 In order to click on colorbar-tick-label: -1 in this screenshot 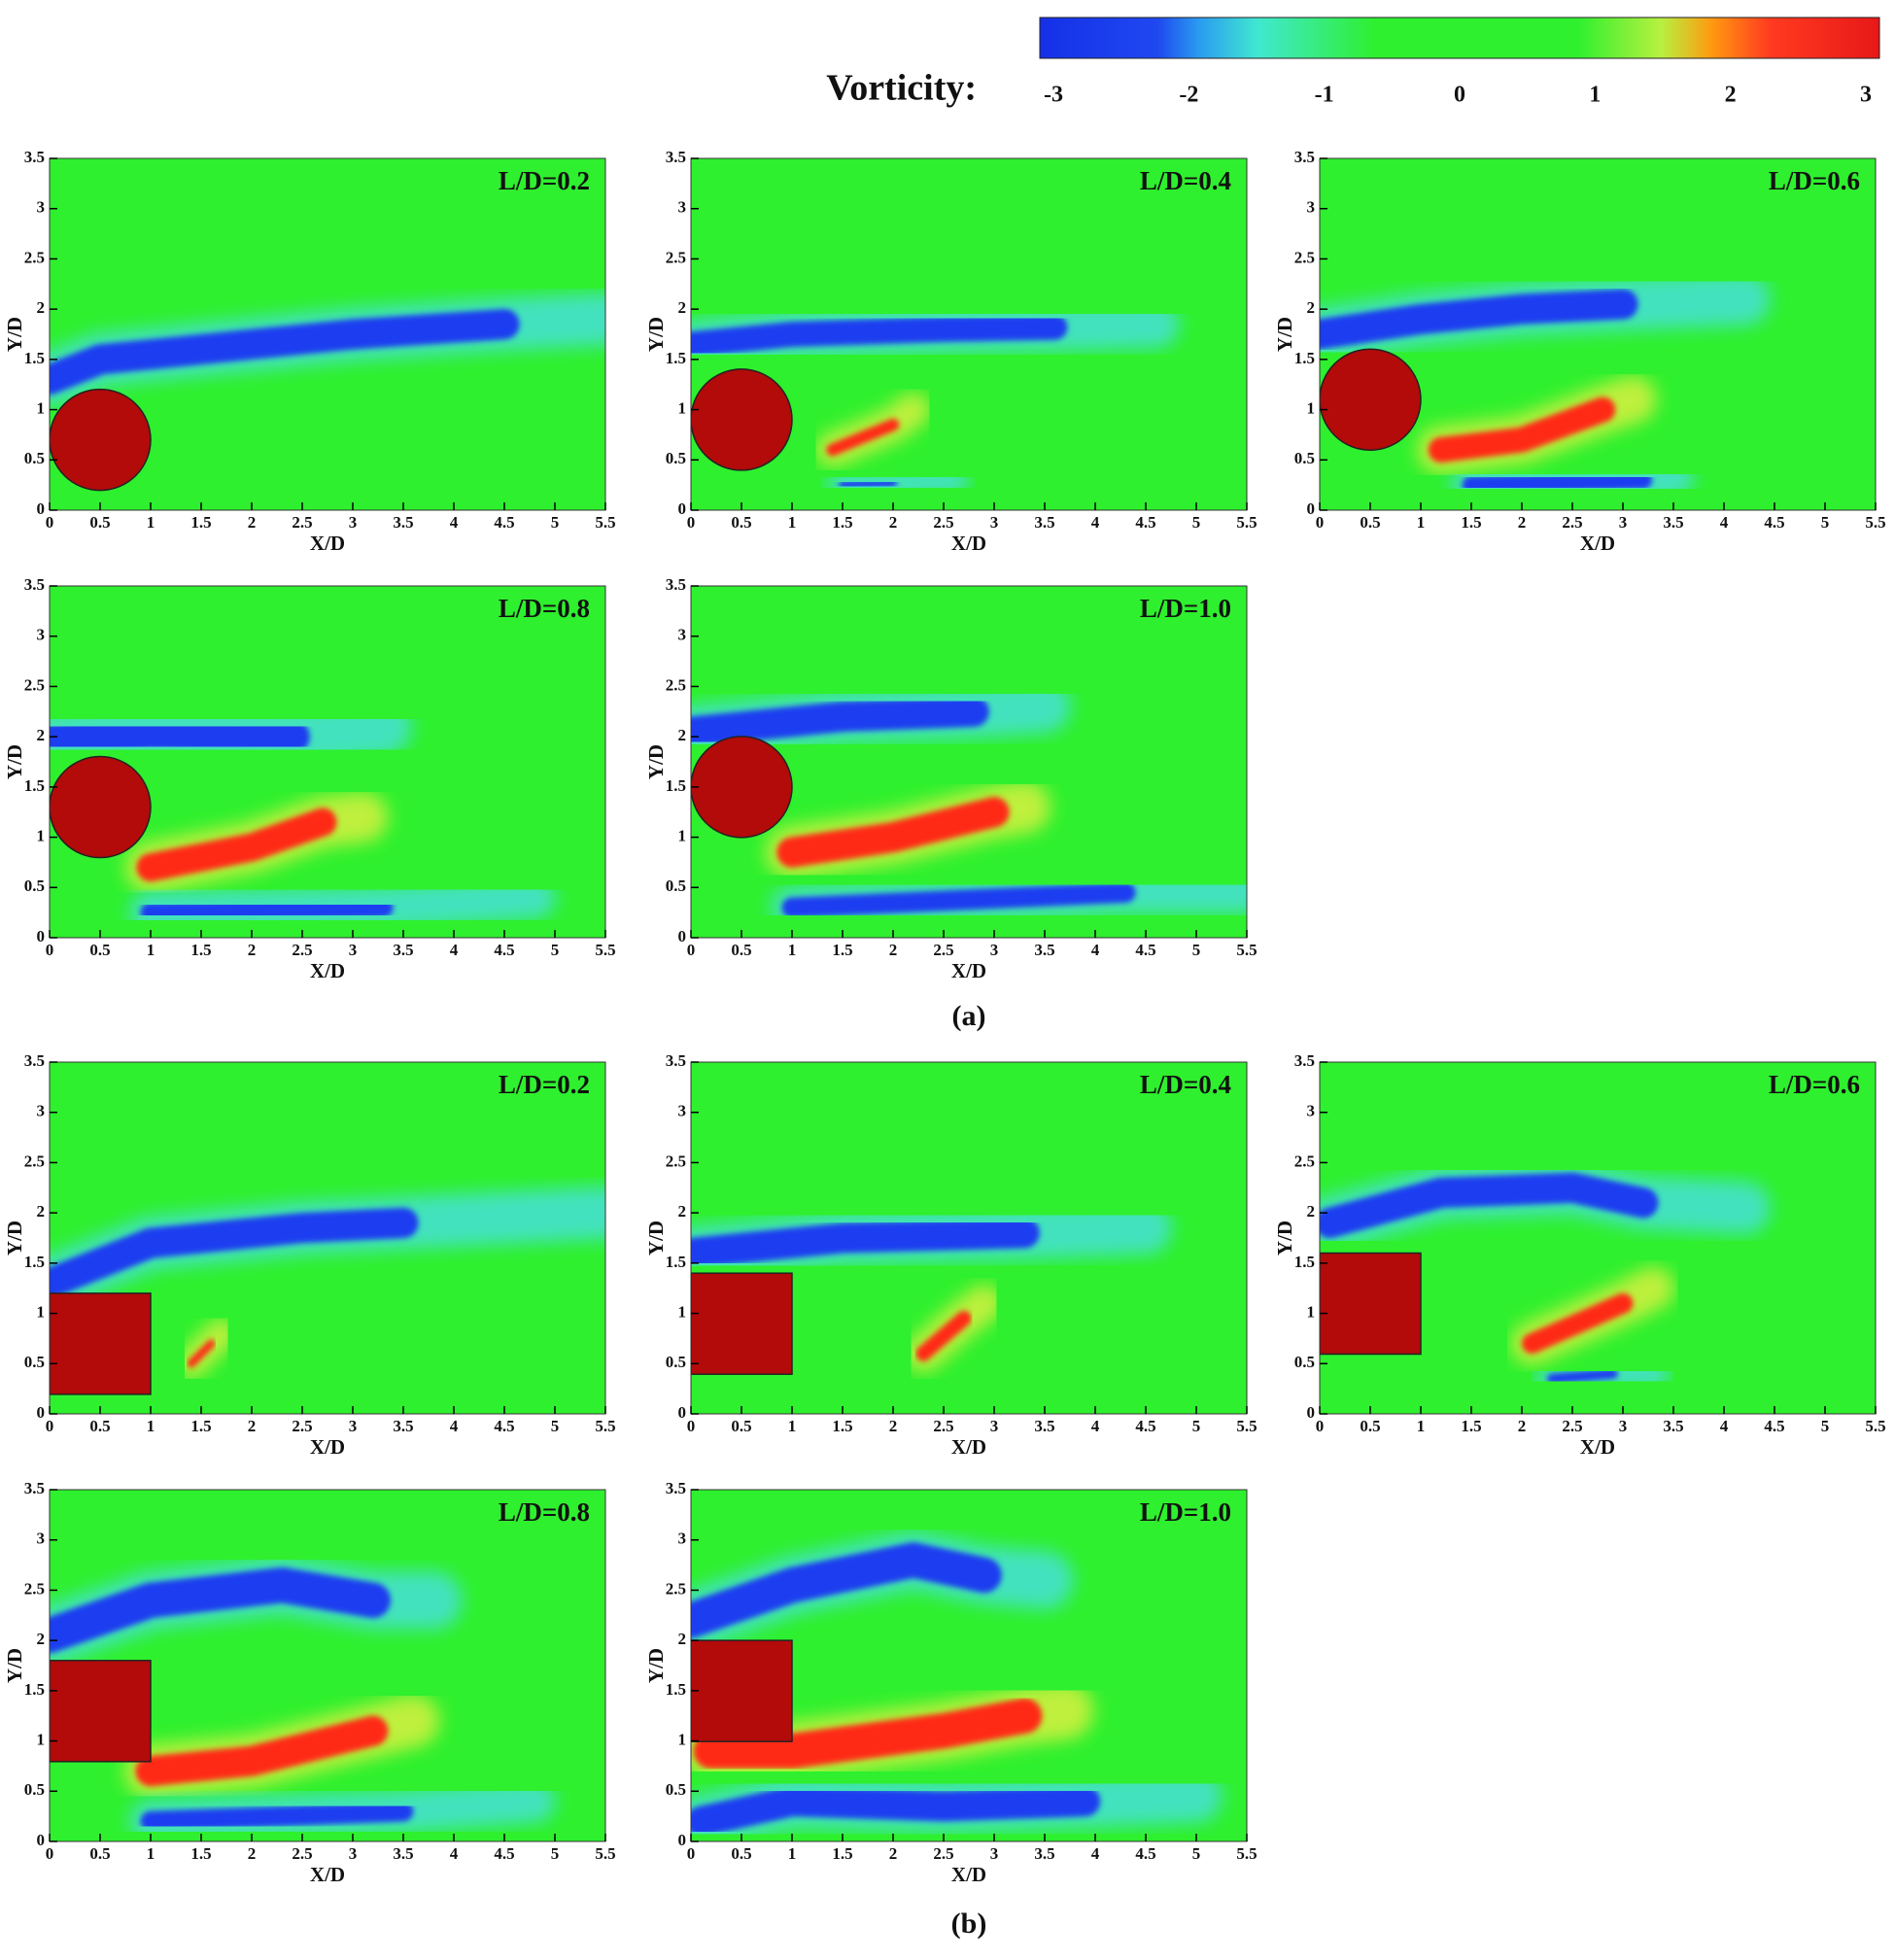, I will do `click(1324, 95)`.